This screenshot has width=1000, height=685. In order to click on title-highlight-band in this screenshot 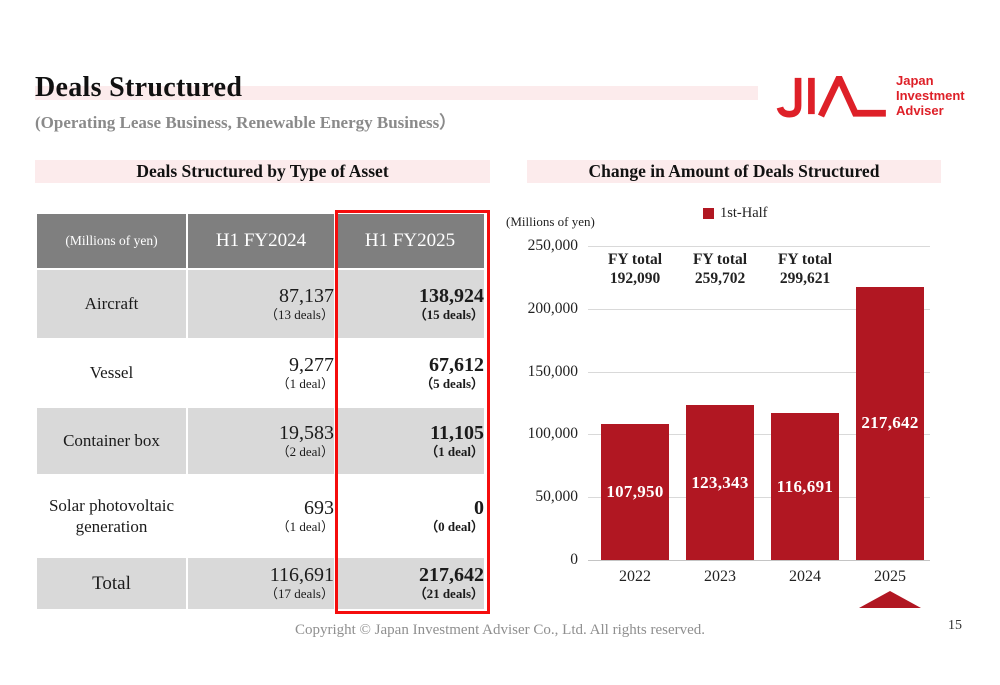, I will do `click(396, 93)`.